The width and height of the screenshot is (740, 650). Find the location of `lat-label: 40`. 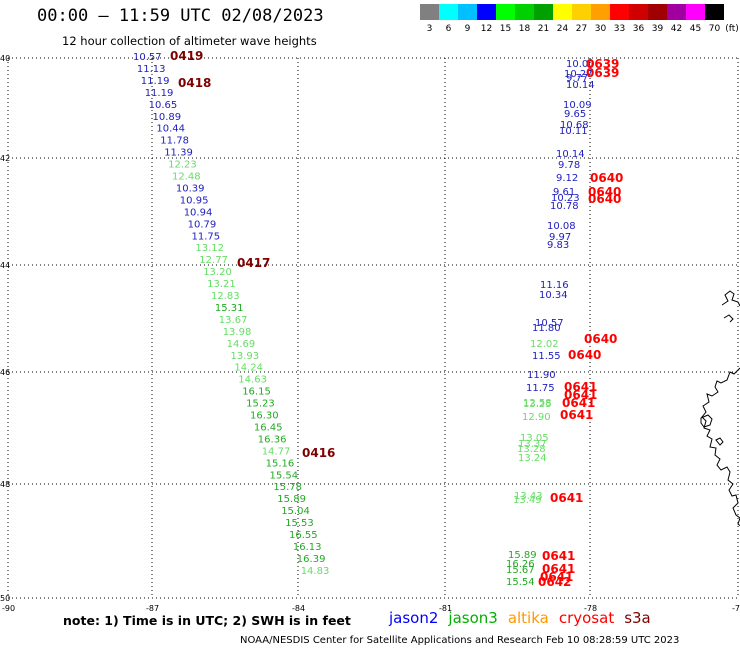

lat-label: 40 is located at coordinates (5, 58).